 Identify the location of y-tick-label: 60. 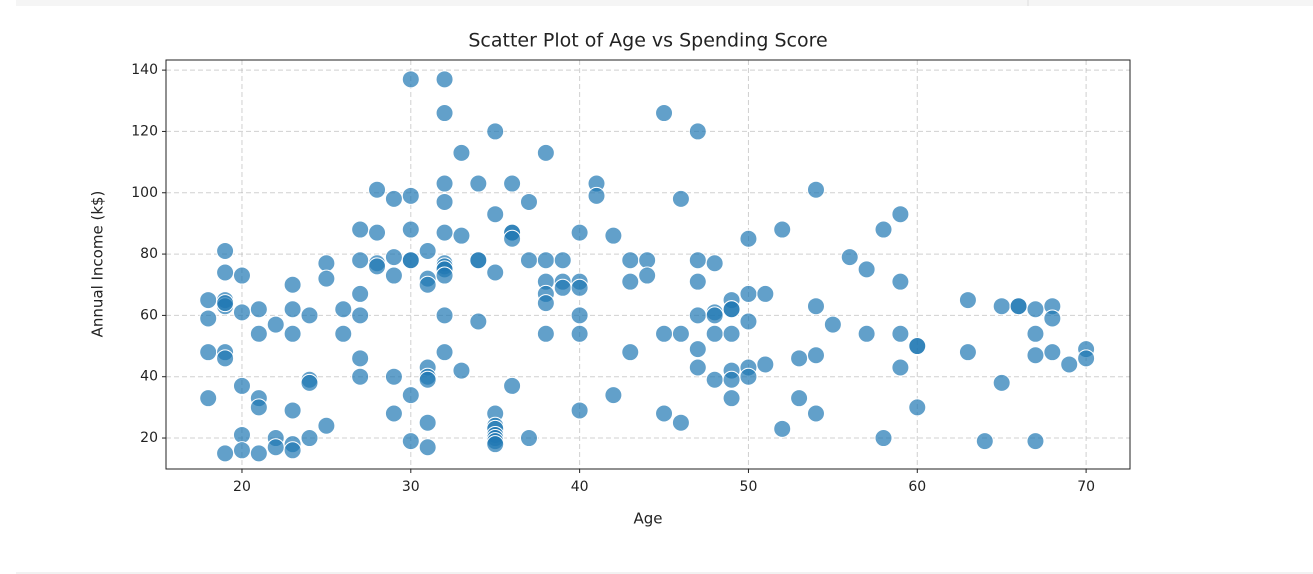
(149, 315).